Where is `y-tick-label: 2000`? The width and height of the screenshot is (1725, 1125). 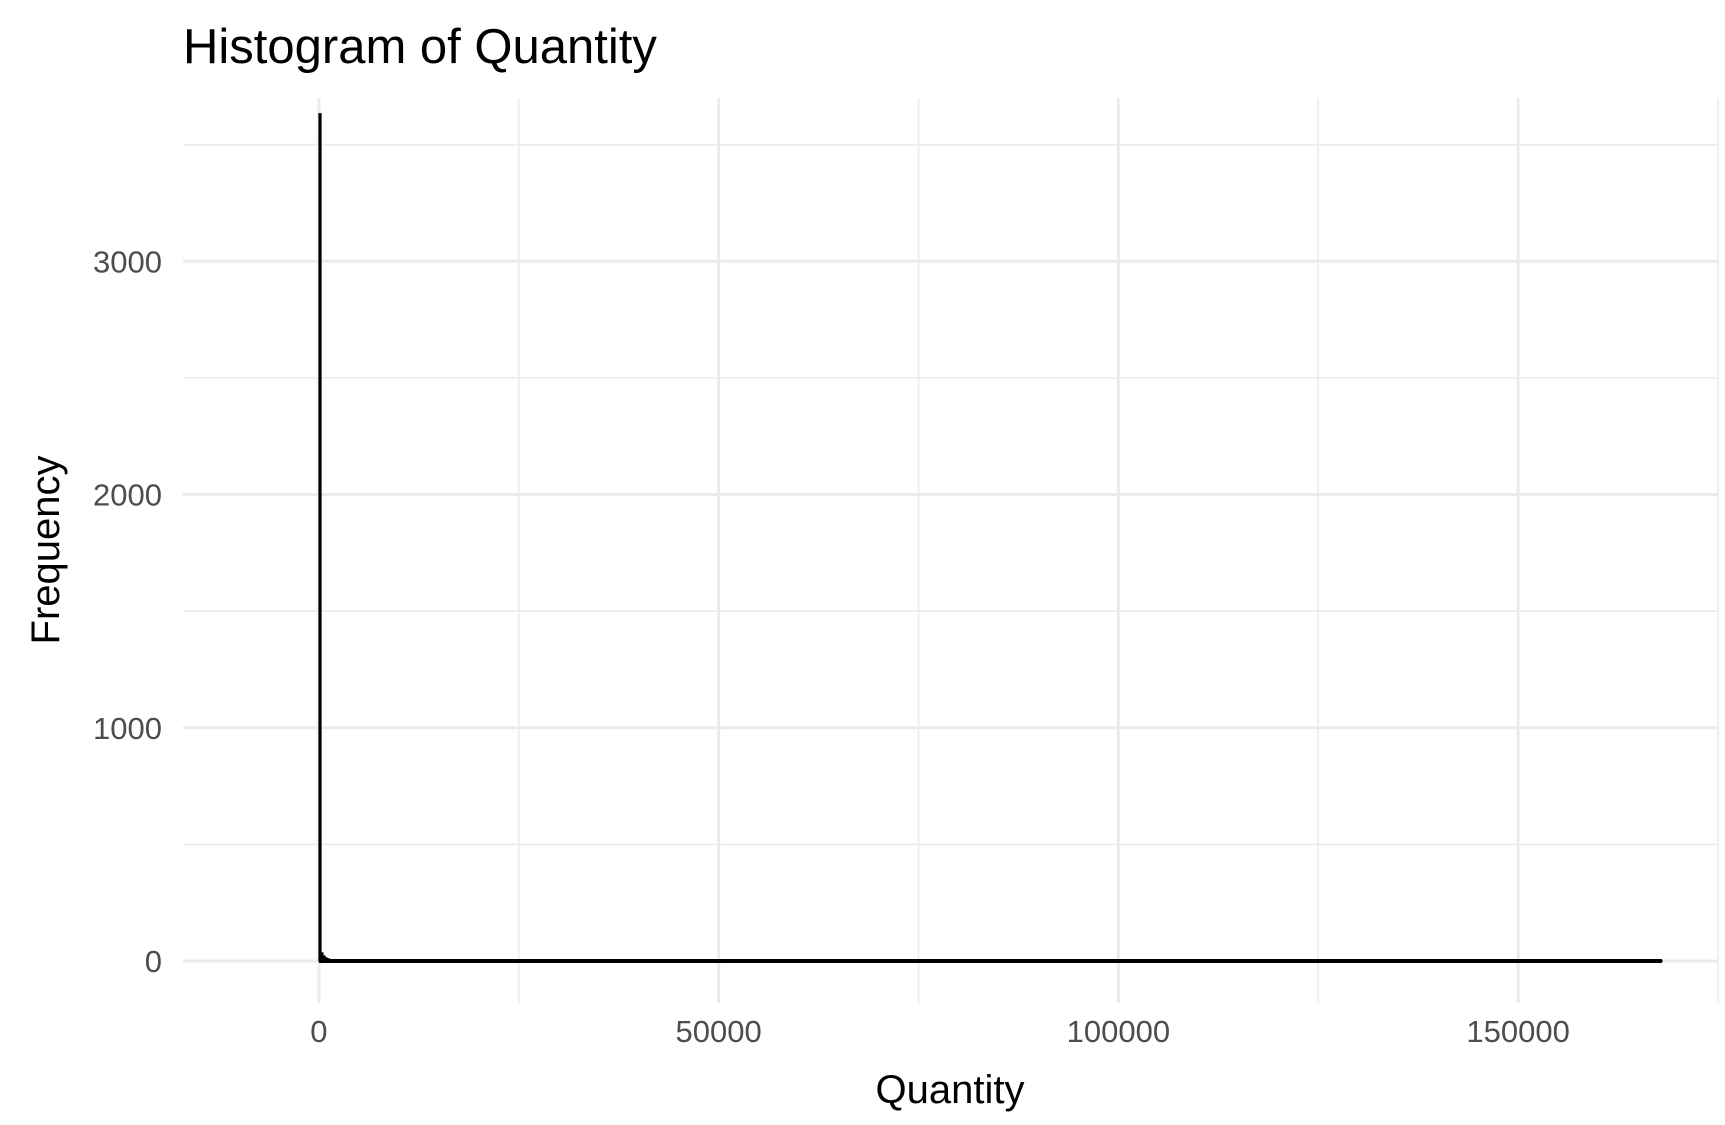 y-tick-label: 2000 is located at coordinates (127, 495).